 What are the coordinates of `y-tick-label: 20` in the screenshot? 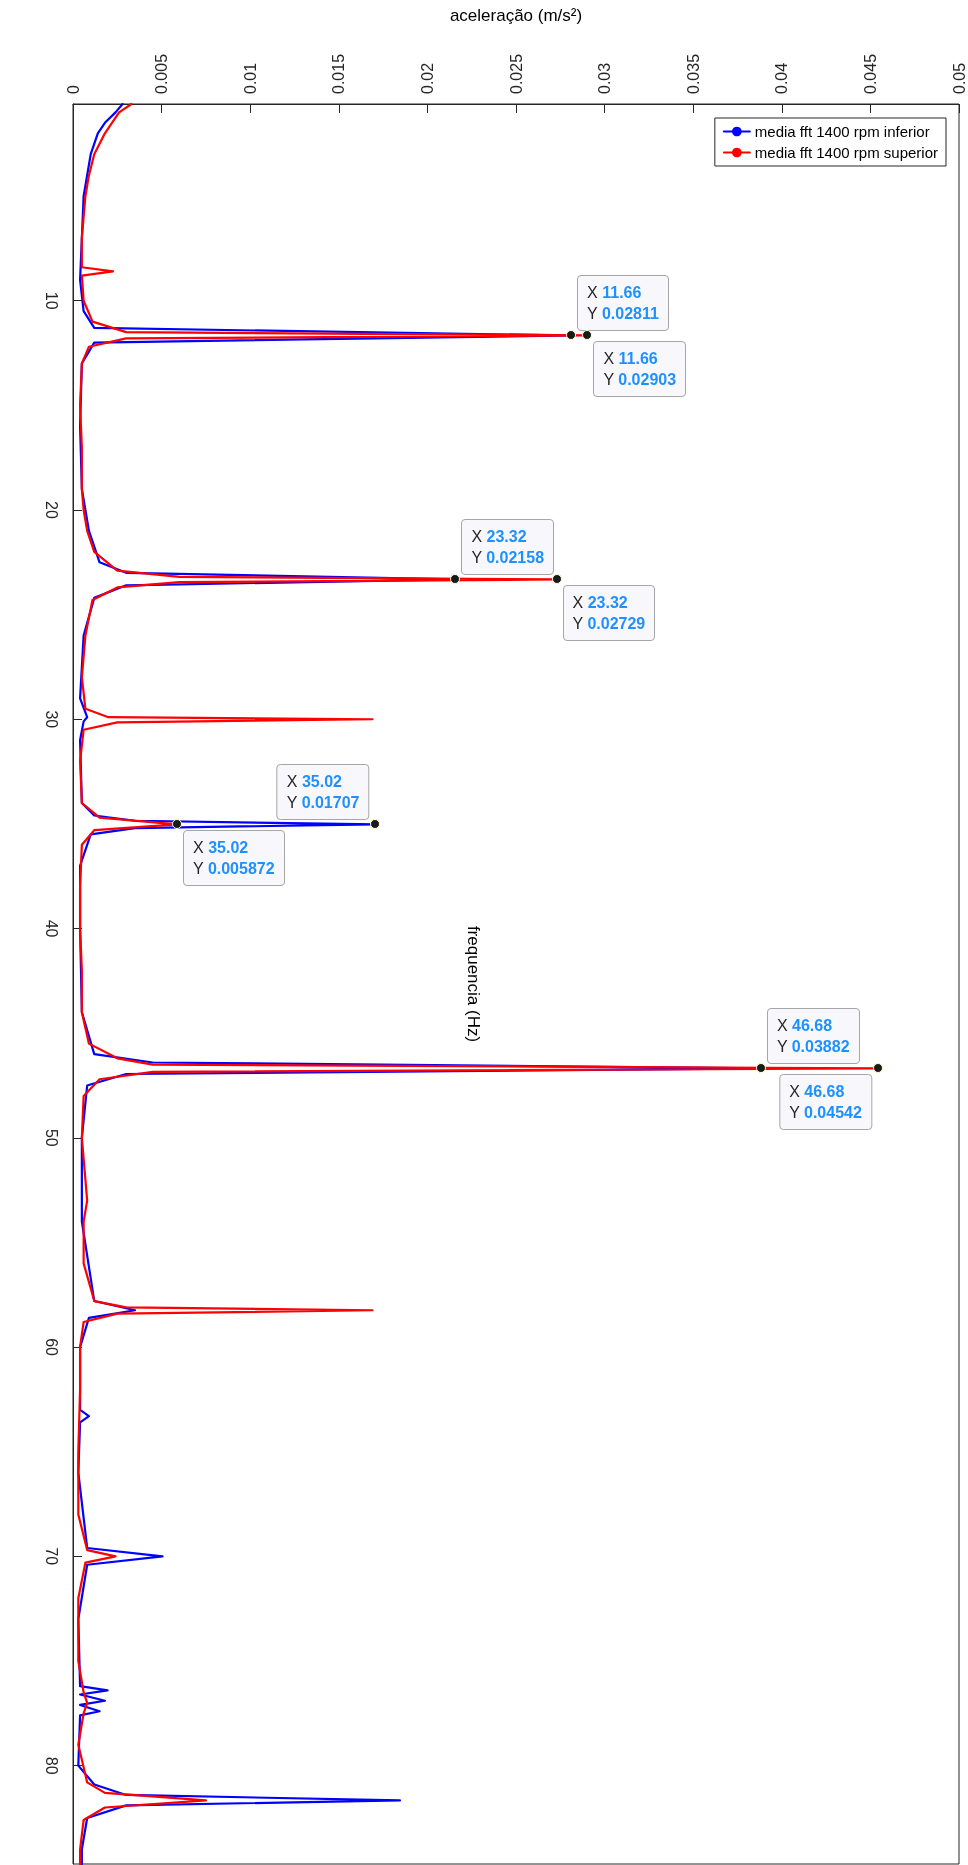 It's located at (51, 510).